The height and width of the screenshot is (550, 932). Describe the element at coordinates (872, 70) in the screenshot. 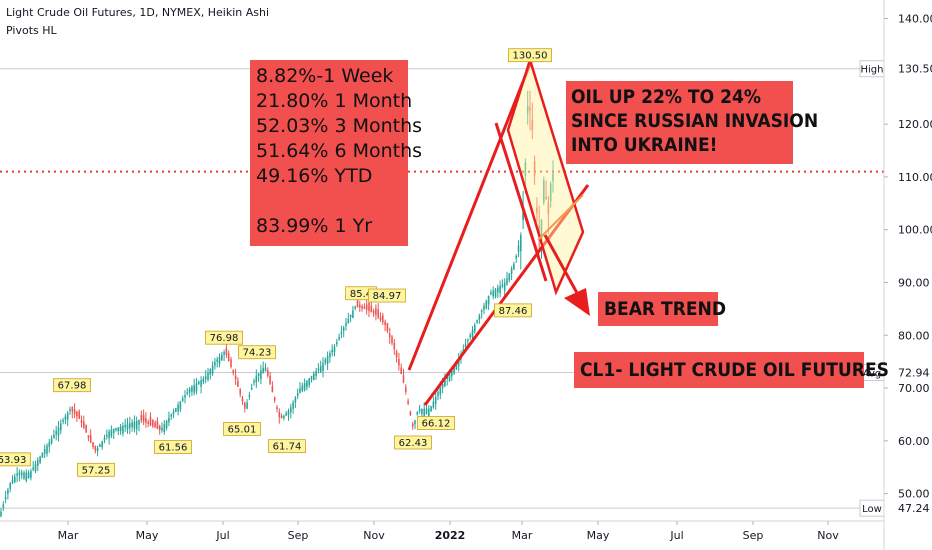

I see `level-label: High` at that location.